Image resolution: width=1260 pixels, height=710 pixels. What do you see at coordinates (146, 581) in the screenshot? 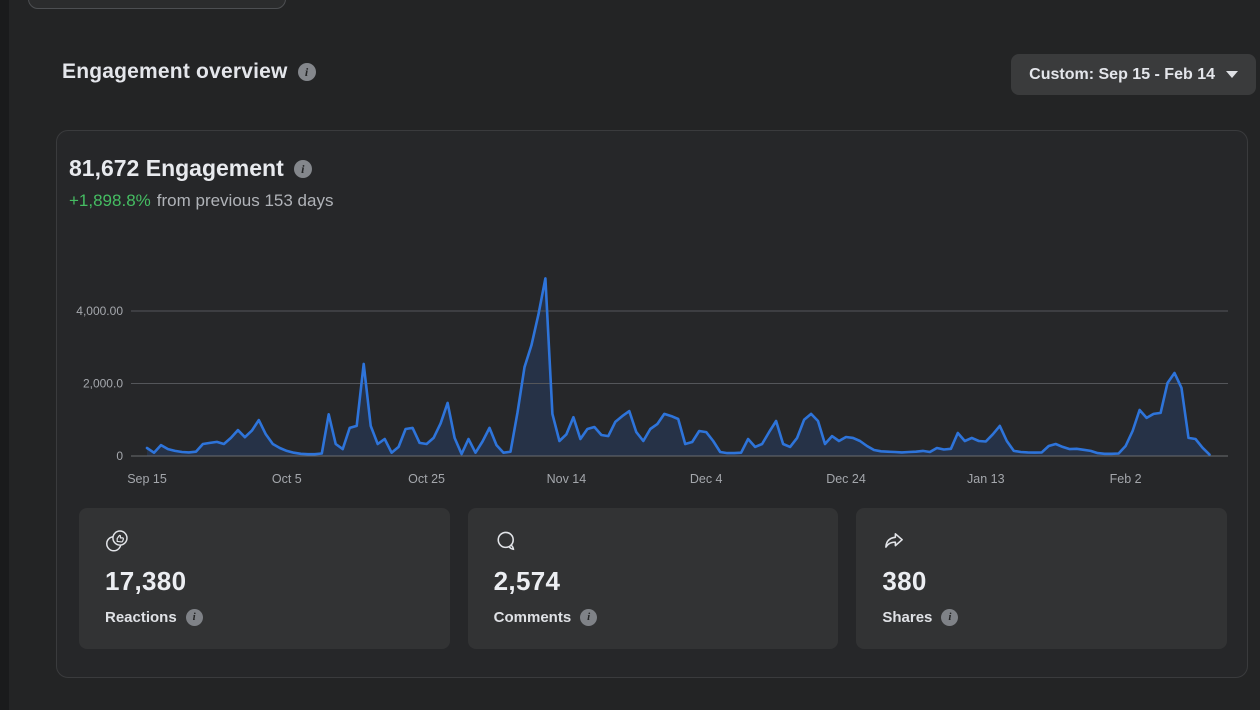
I see `card-value: 17,380` at bounding box center [146, 581].